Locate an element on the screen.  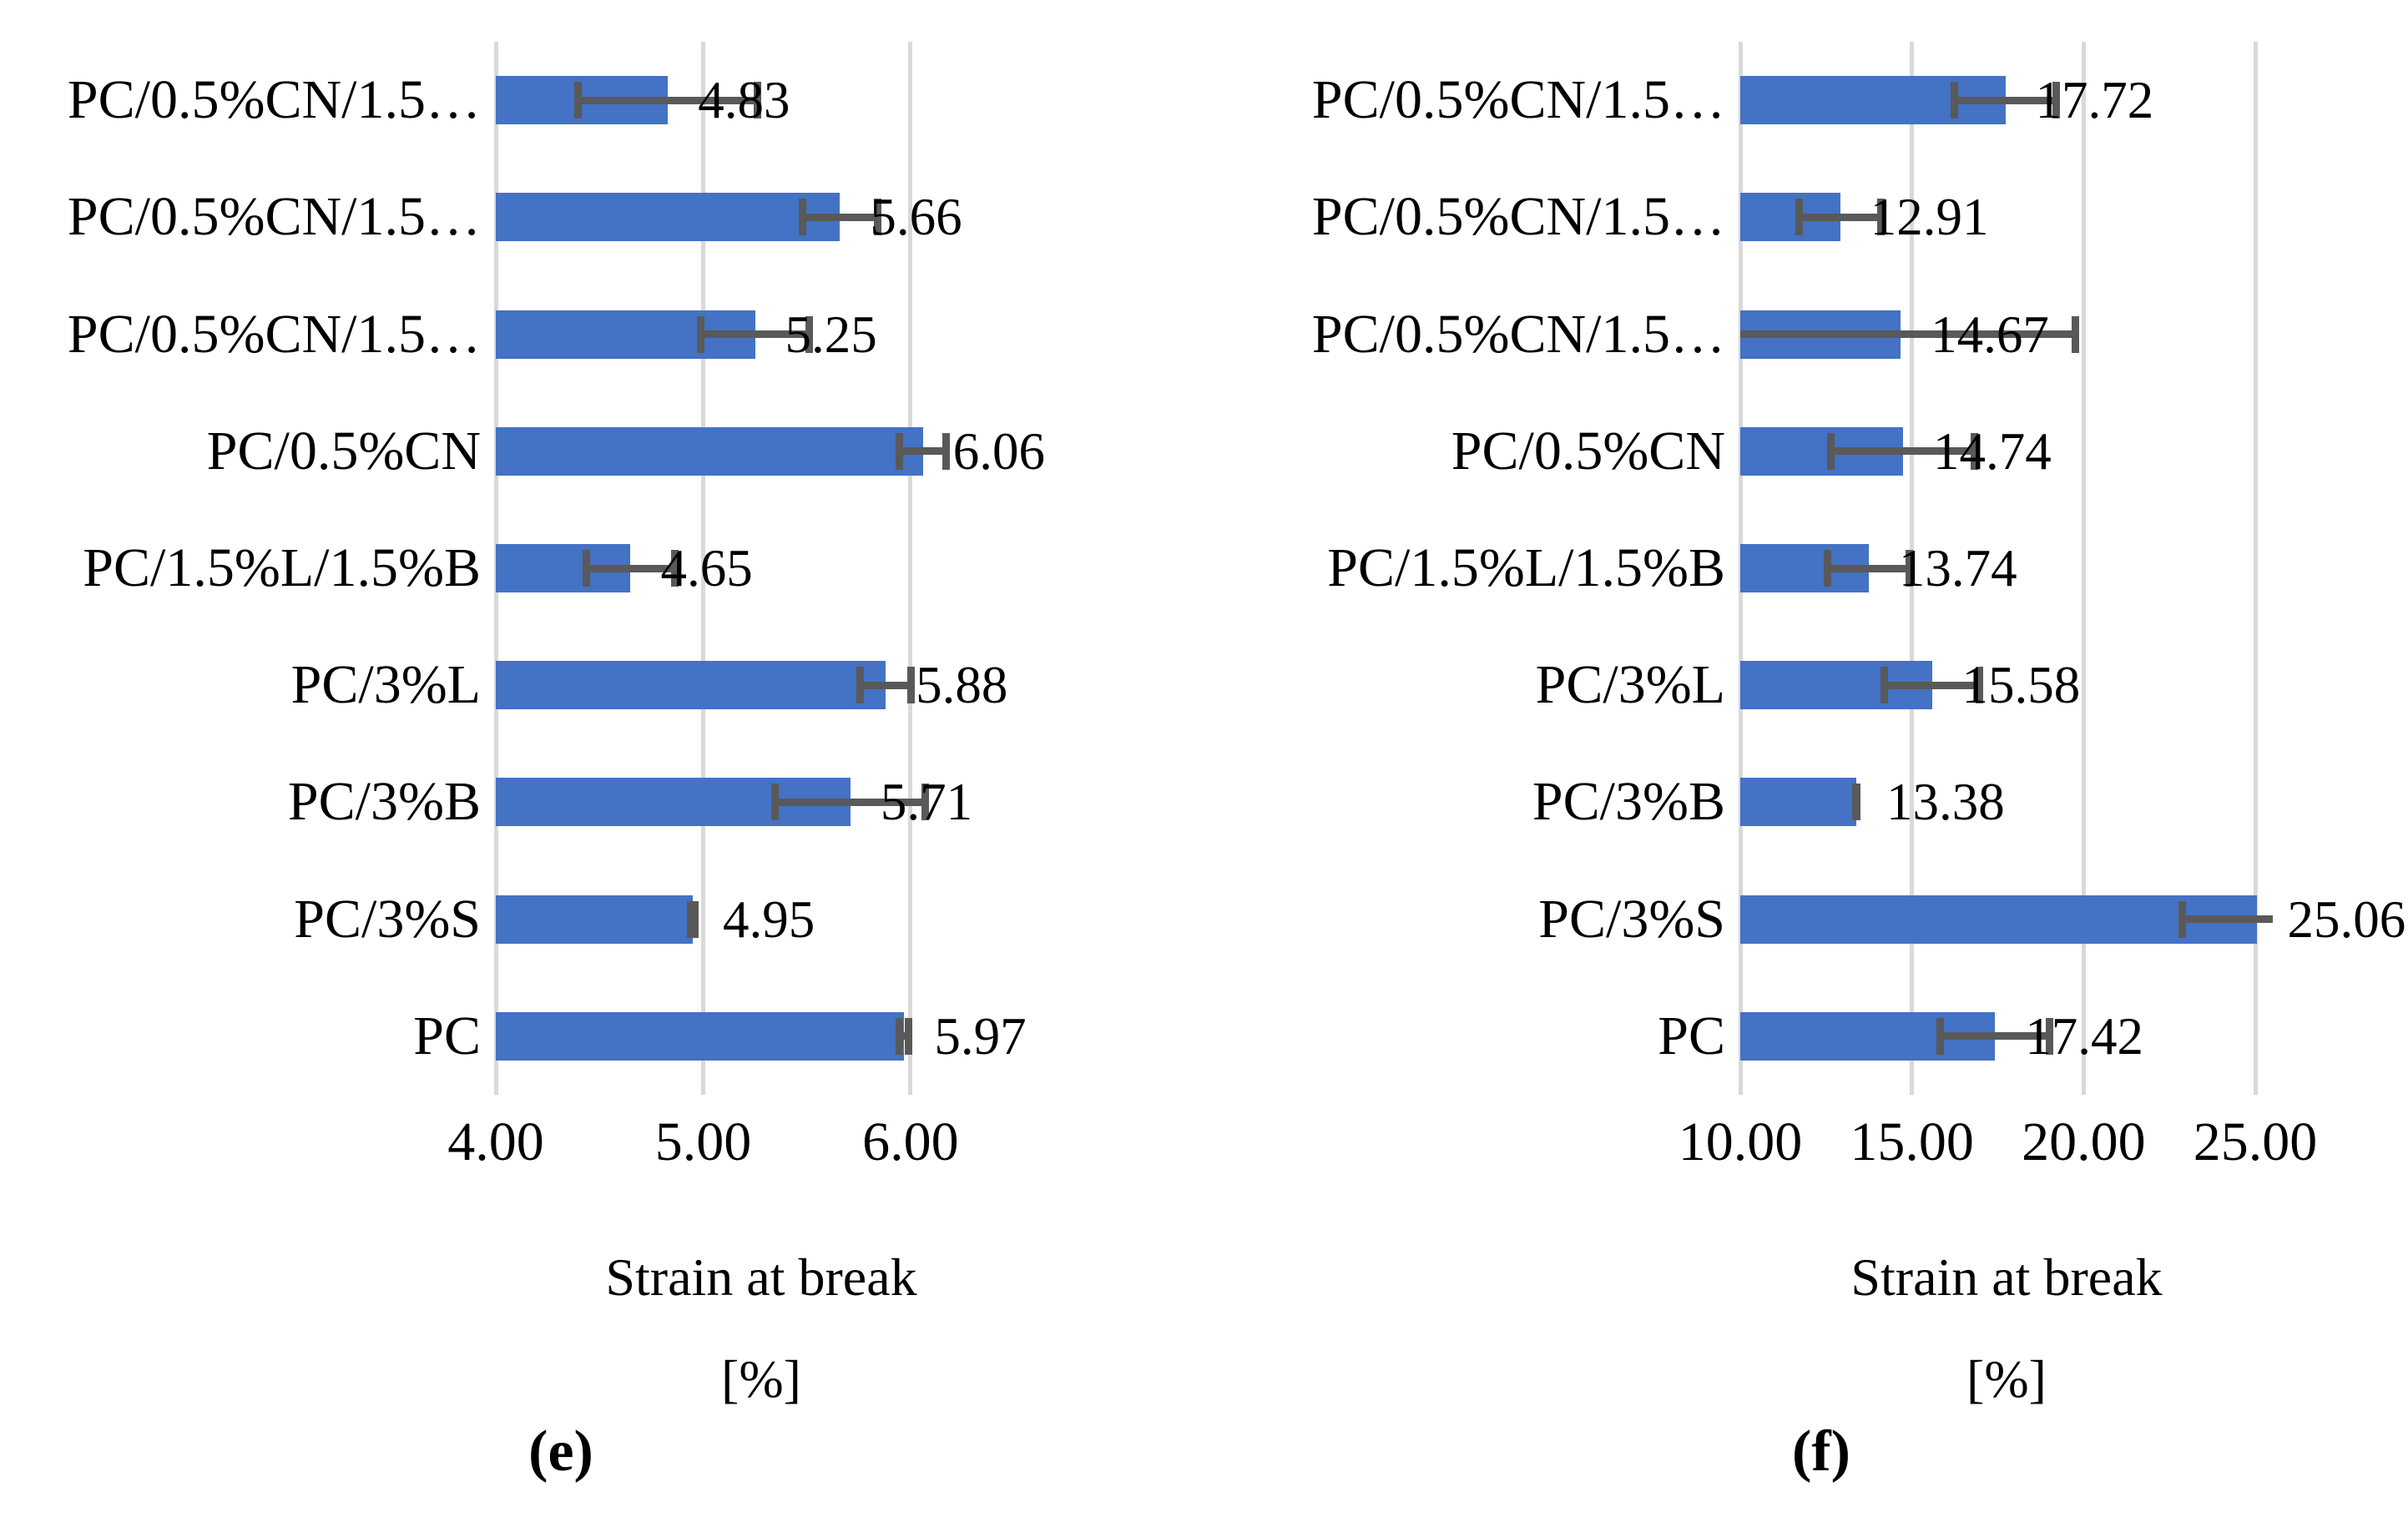
data-label: 4.95 is located at coordinates (769, 919).